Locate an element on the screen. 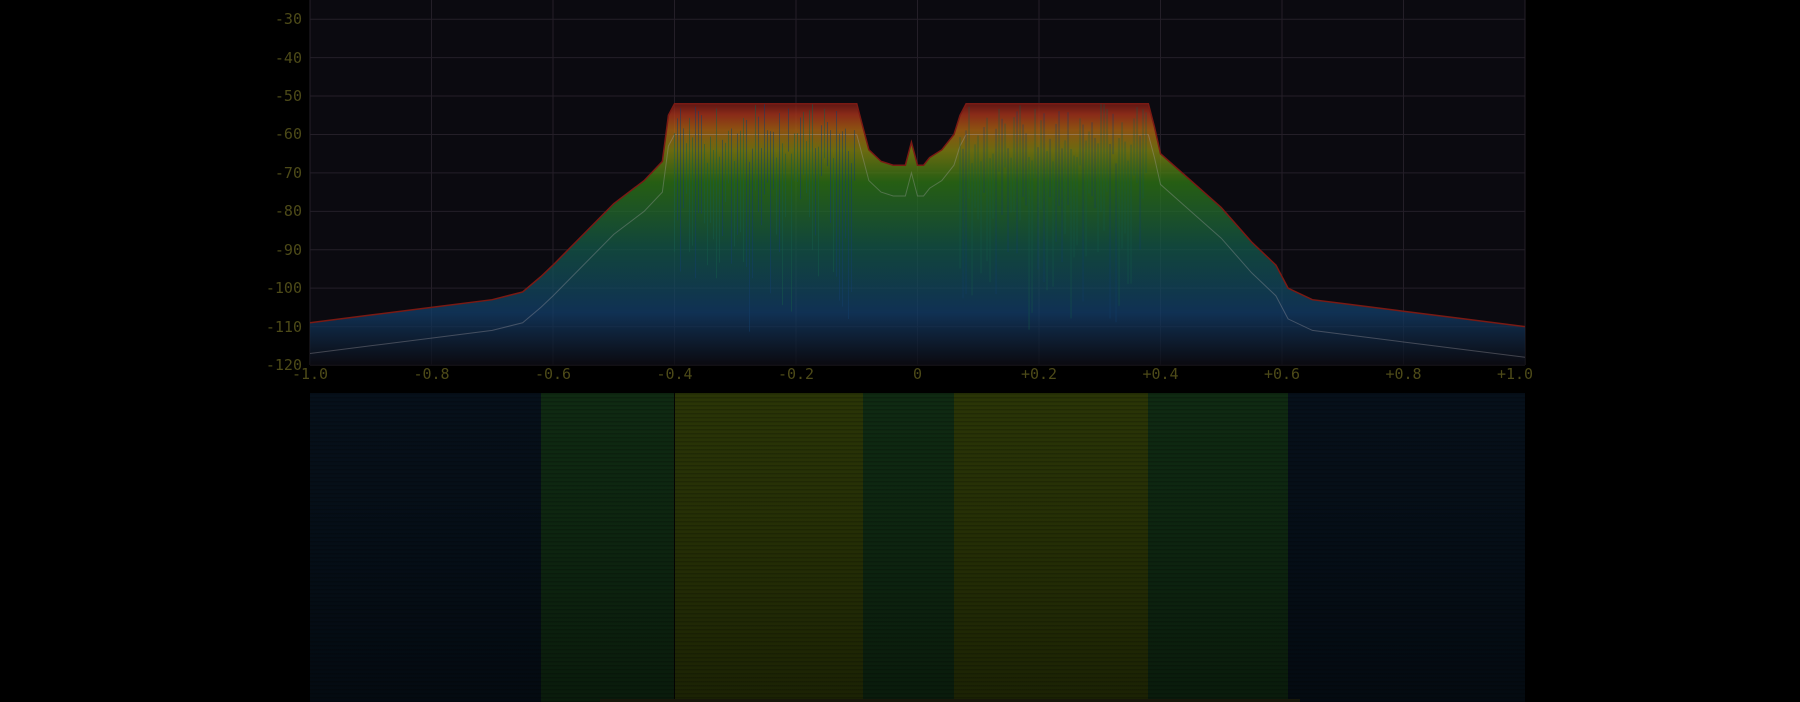 The height and width of the screenshot is (702, 1800). x-tick-label: +1.0 is located at coordinates (1515, 374).